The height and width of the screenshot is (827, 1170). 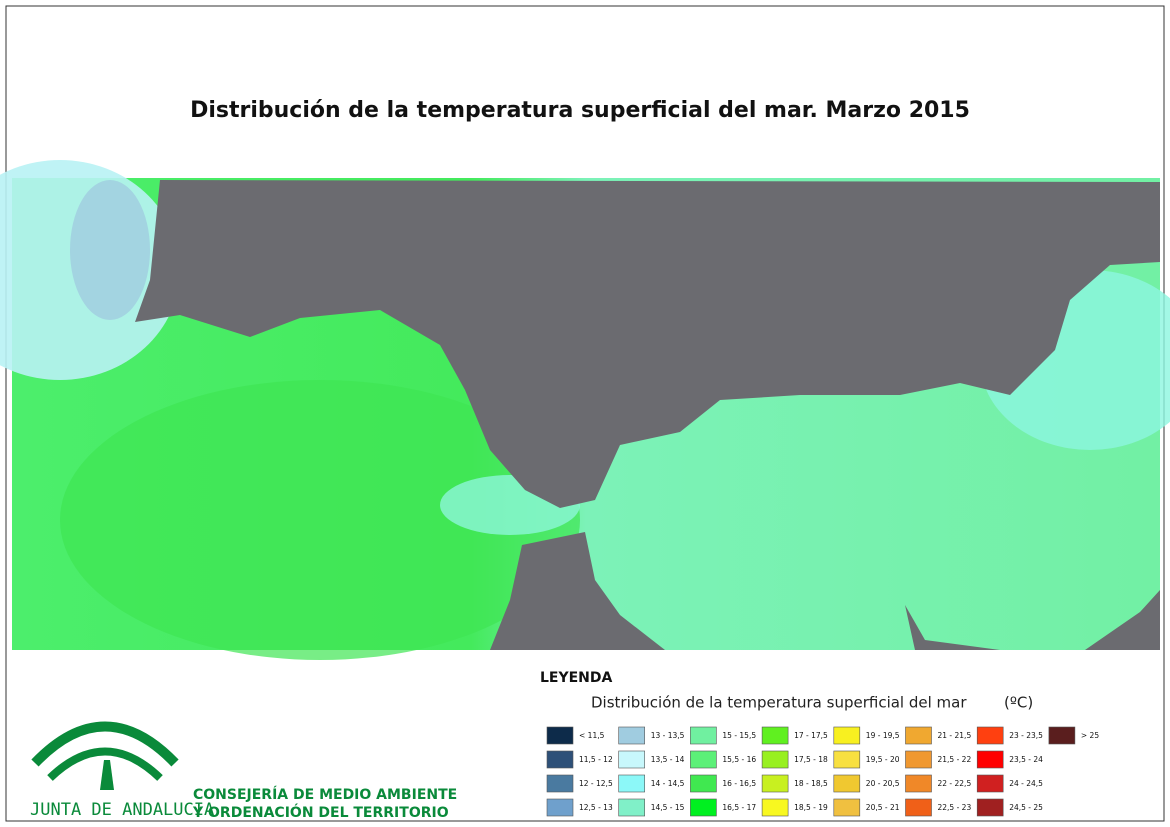 I want to click on legend-label: 24,5 - 25, so click(x=1026, y=807).